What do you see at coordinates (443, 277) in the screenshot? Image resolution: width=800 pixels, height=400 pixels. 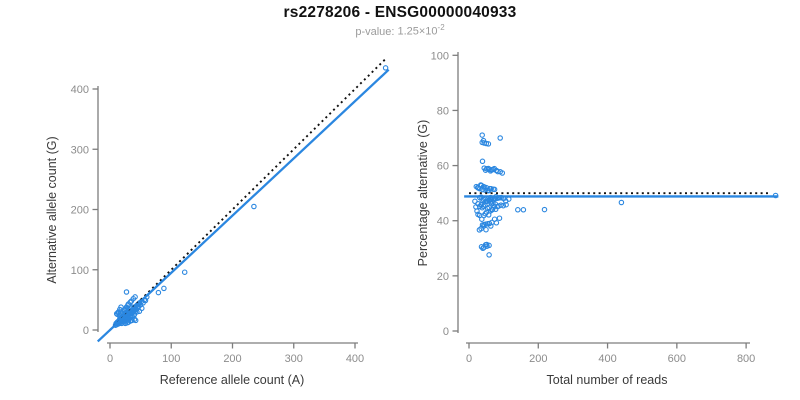 I see `y-tick-label: 20` at bounding box center [443, 277].